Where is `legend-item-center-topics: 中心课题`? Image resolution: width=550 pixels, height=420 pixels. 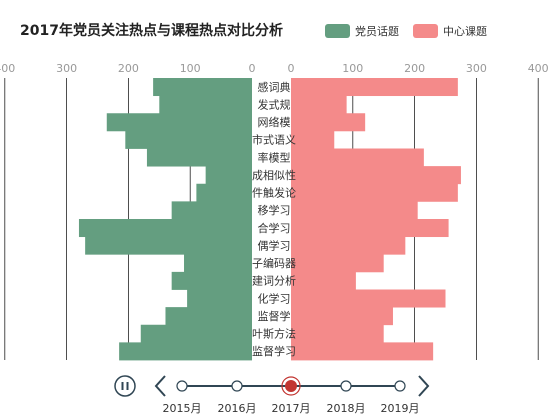
legend-item-center-topics: 中心课题 is located at coordinates (450, 31).